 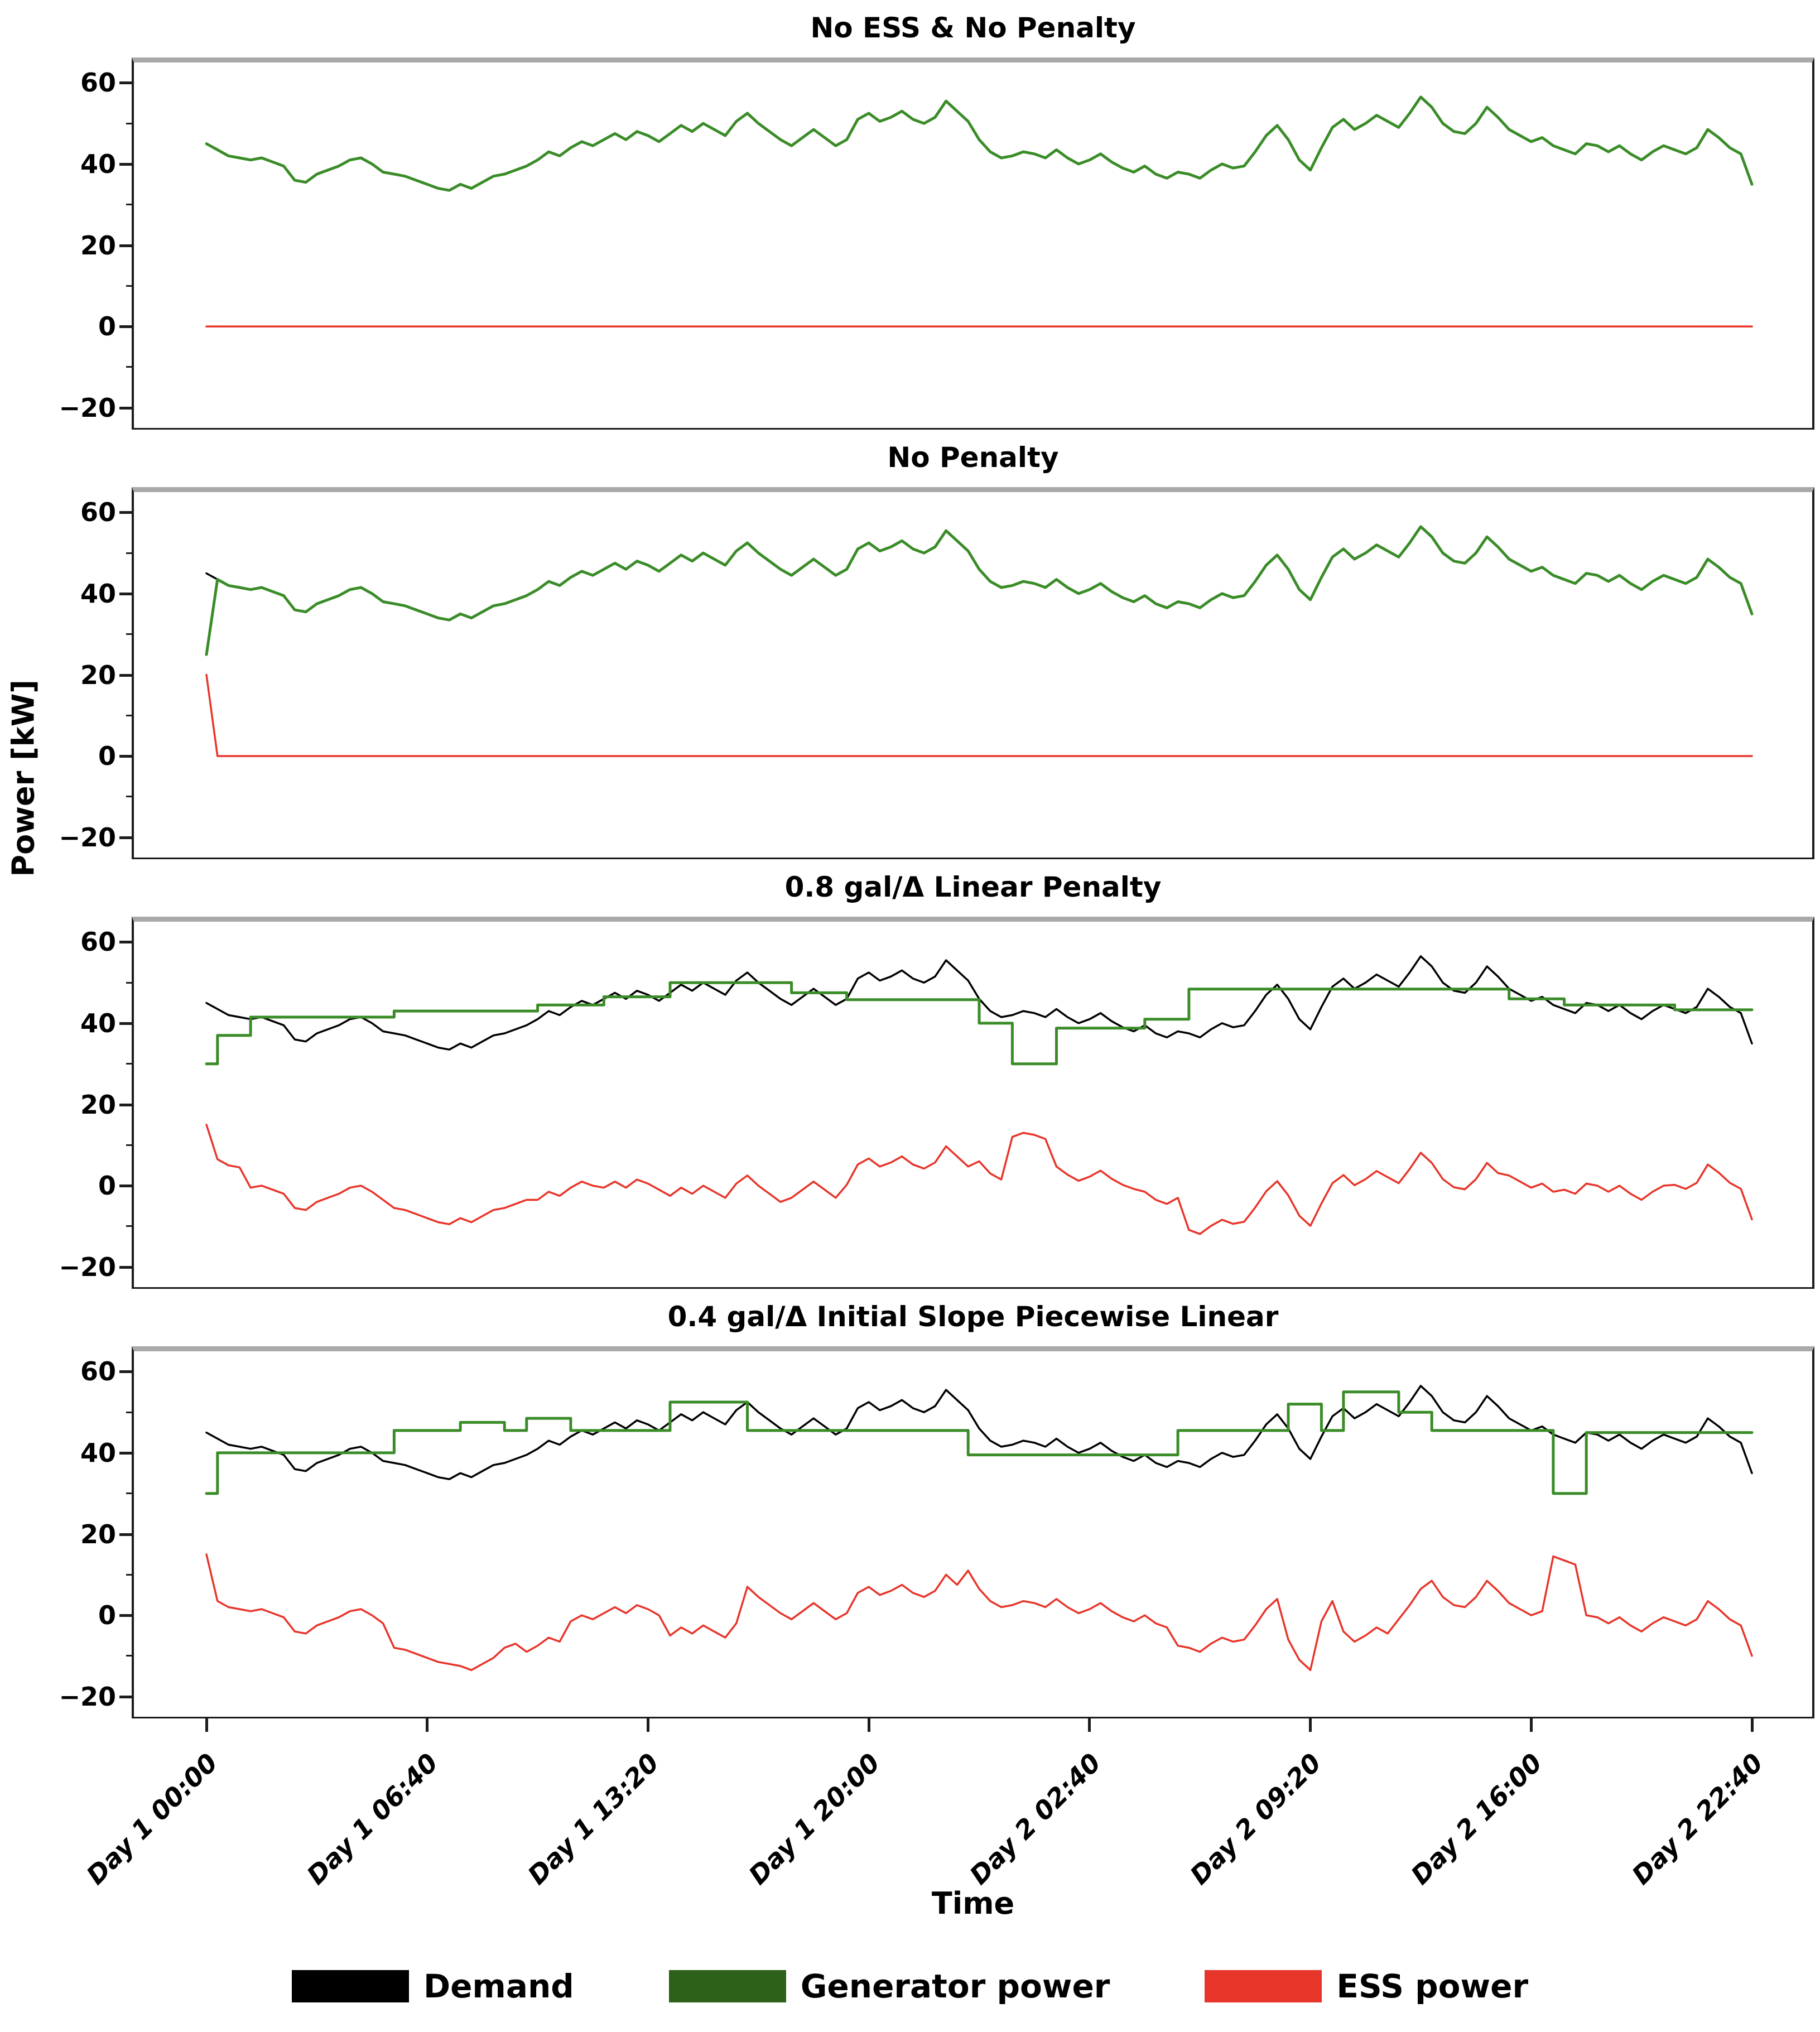 What do you see at coordinates (1697, 1819) in the screenshot?
I see `x-tick-label: Day 2 22:40` at bounding box center [1697, 1819].